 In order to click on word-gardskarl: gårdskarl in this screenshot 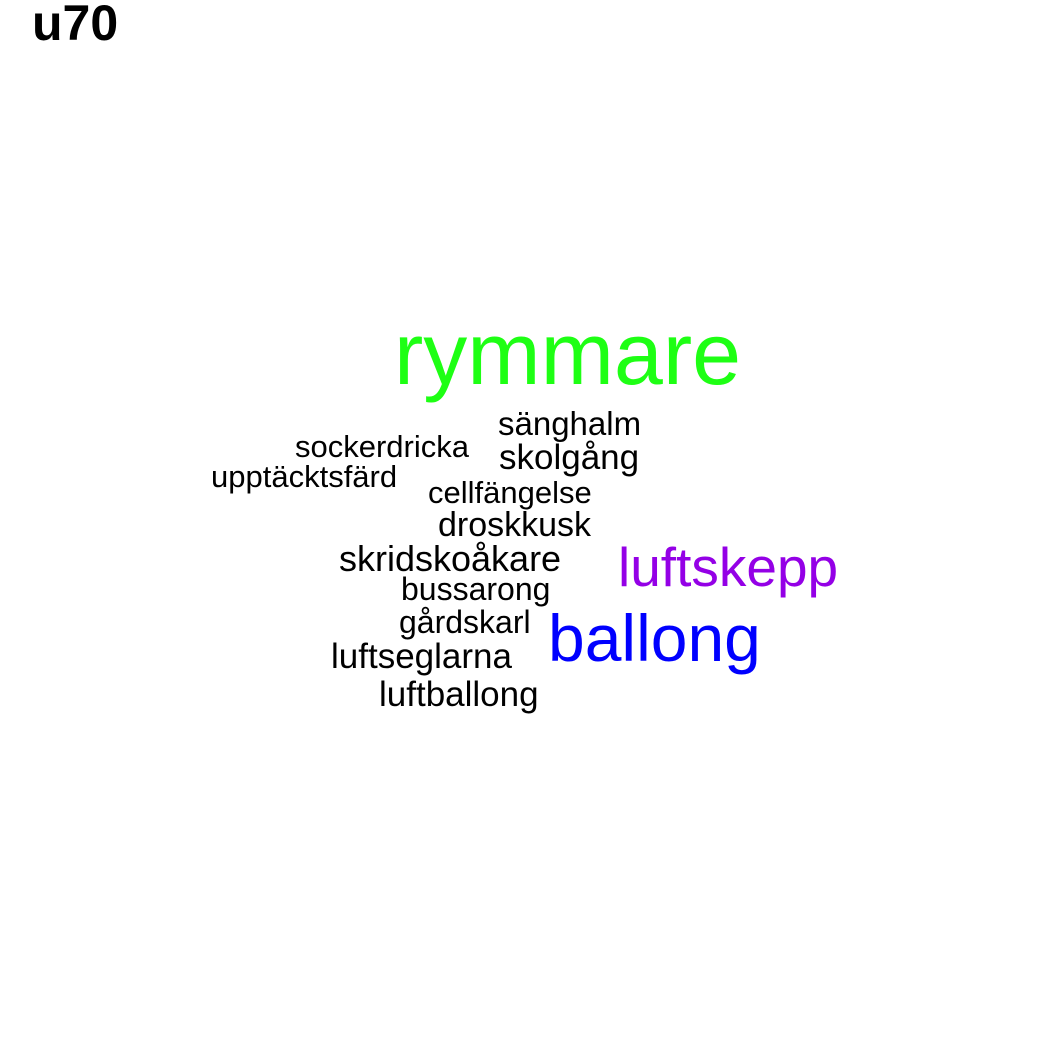, I will do `click(465, 622)`.